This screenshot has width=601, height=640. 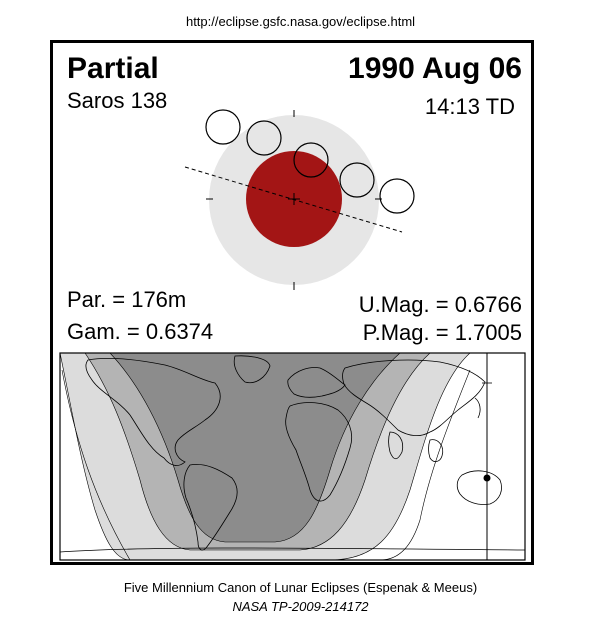 I want to click on map-contact-curve-west, so click(x=96, y=464).